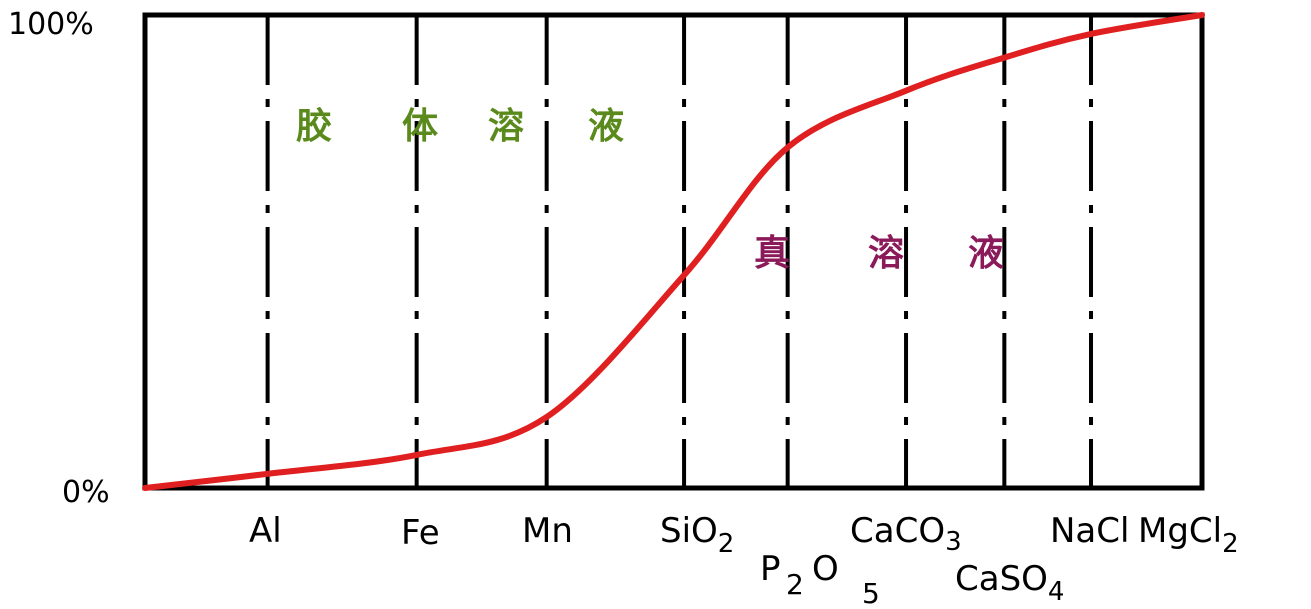 The width and height of the screenshot is (1311, 609). I want to click on colloid-region-label: 胶 体 溶 液, so click(460, 126).